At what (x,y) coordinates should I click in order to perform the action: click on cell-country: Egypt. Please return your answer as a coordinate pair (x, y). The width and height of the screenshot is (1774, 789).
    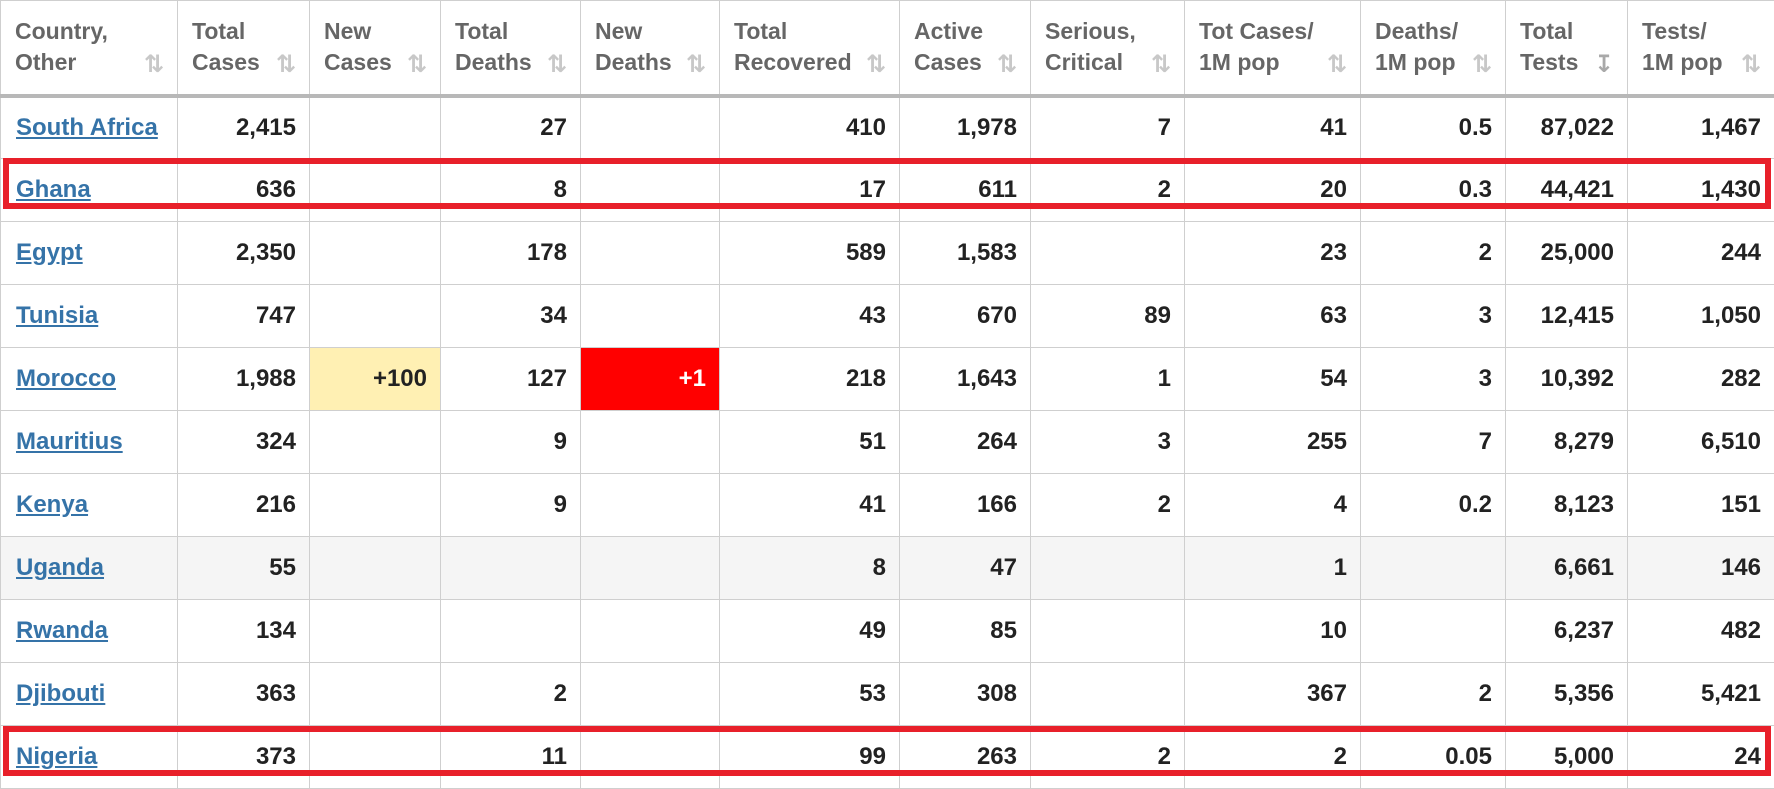
    Looking at the image, I should click on (89, 253).